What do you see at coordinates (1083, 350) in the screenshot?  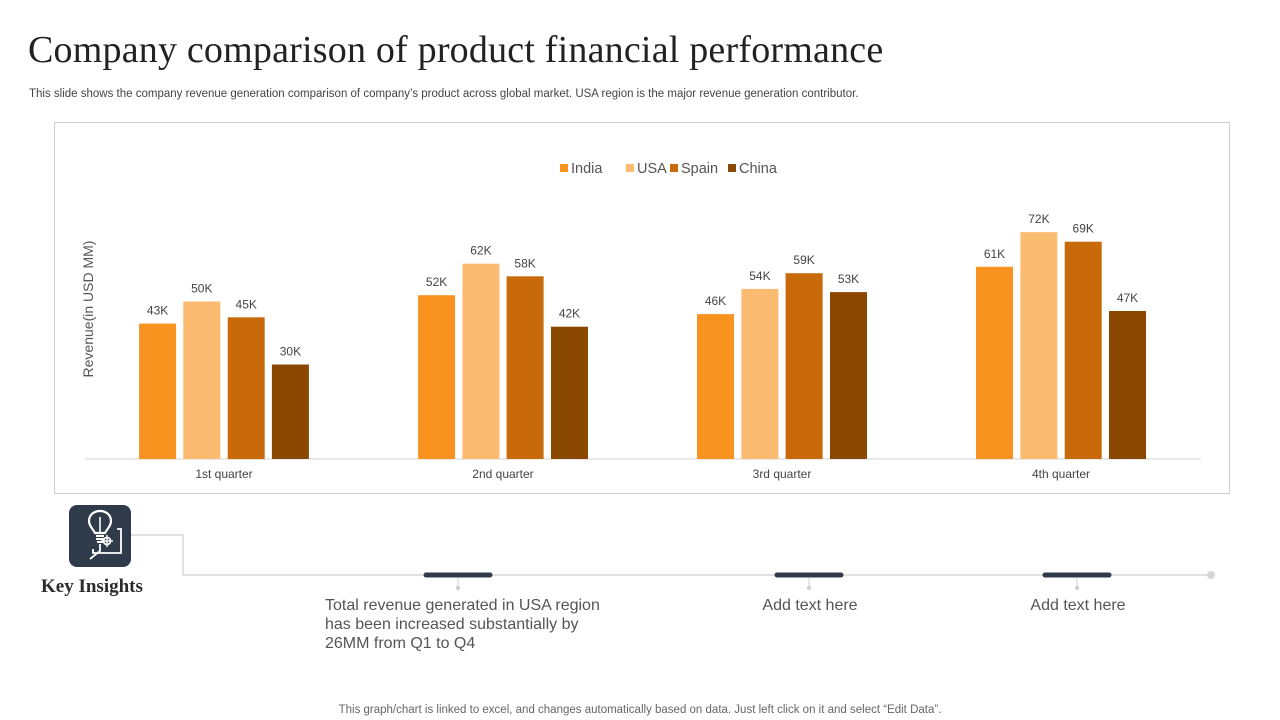 I see `bar-spain-q4` at bounding box center [1083, 350].